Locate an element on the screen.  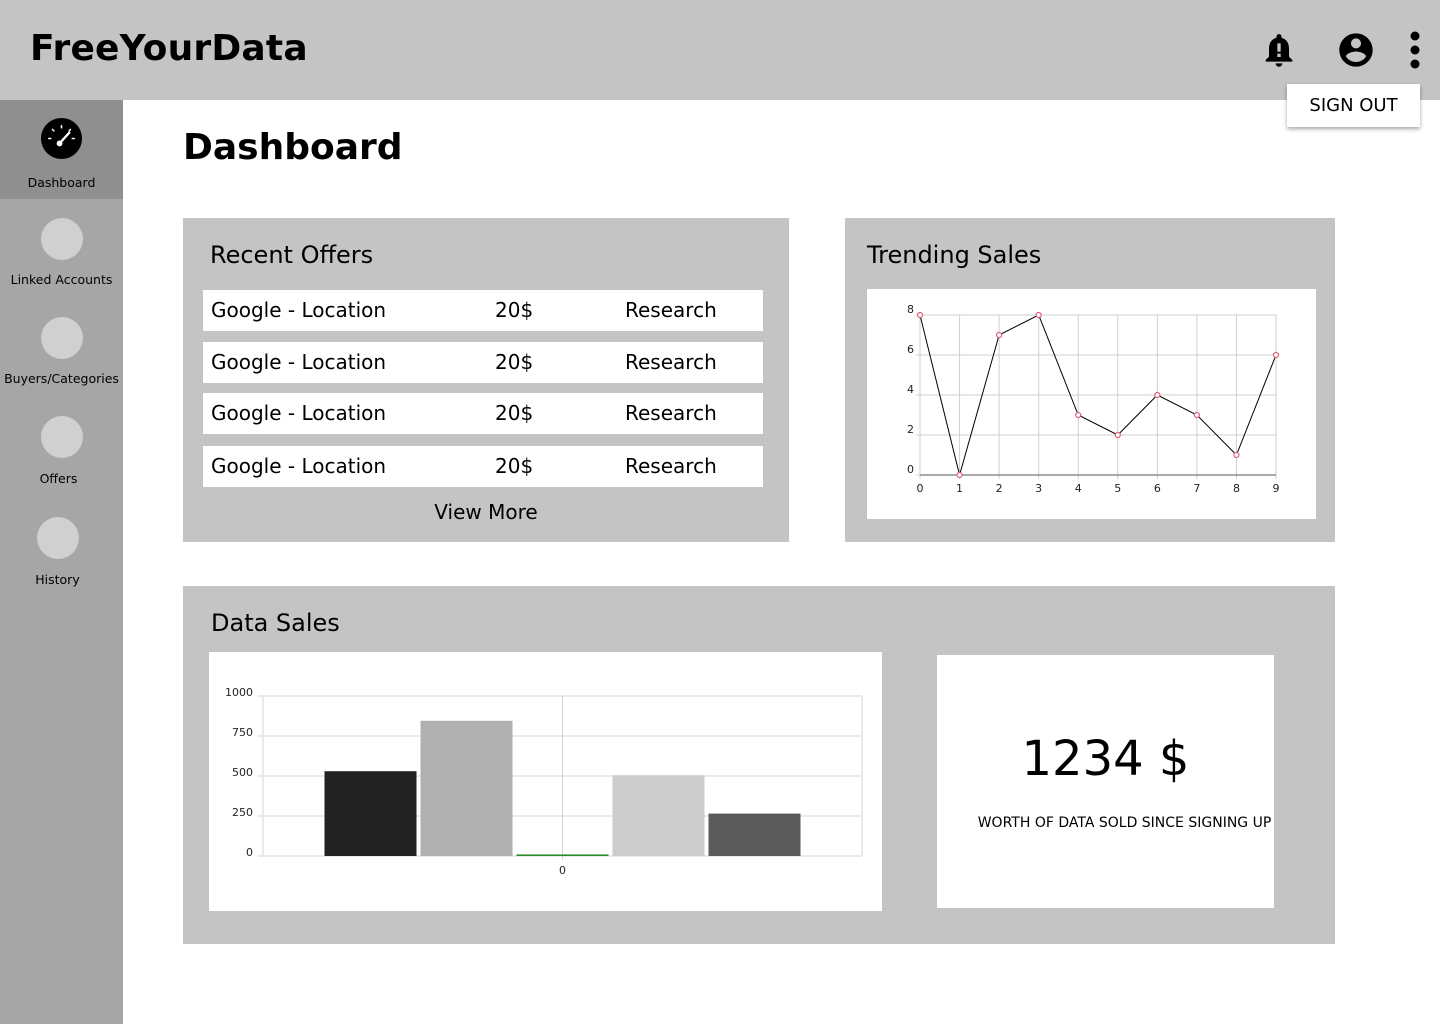
y-tick-label: 4 is located at coordinates (910, 389).